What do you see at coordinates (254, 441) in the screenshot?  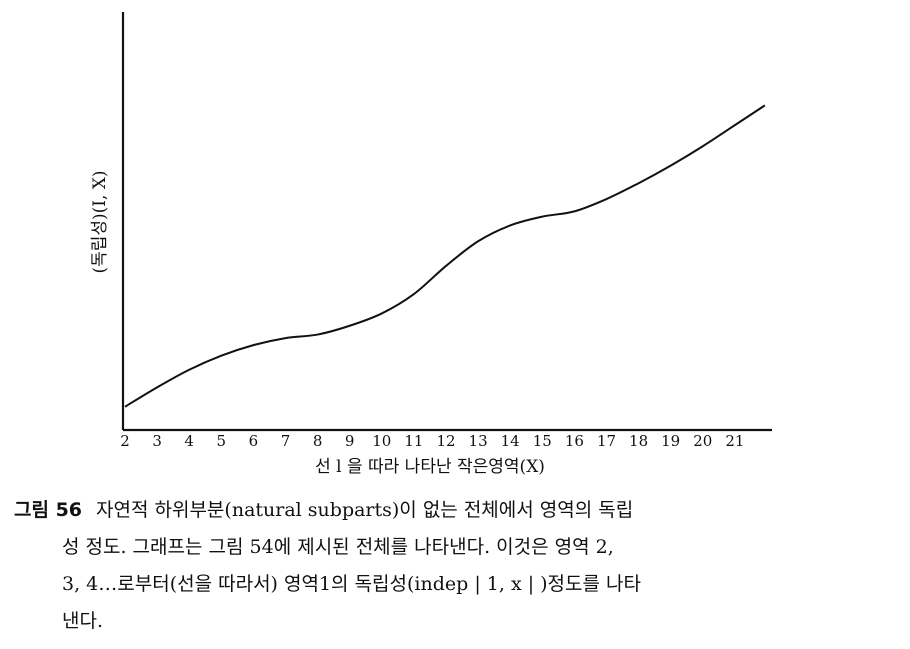 I see `x-tick-label: 6` at bounding box center [254, 441].